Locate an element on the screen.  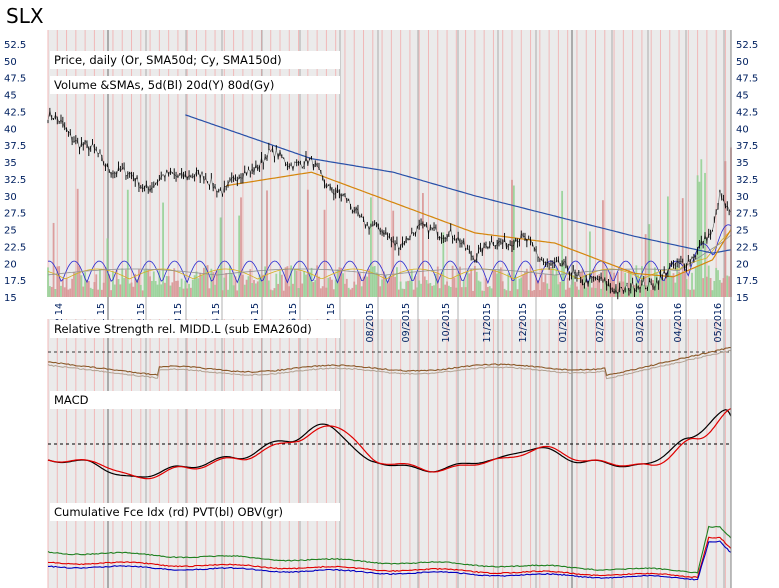
macd-line is located at coordinates (389, 443).